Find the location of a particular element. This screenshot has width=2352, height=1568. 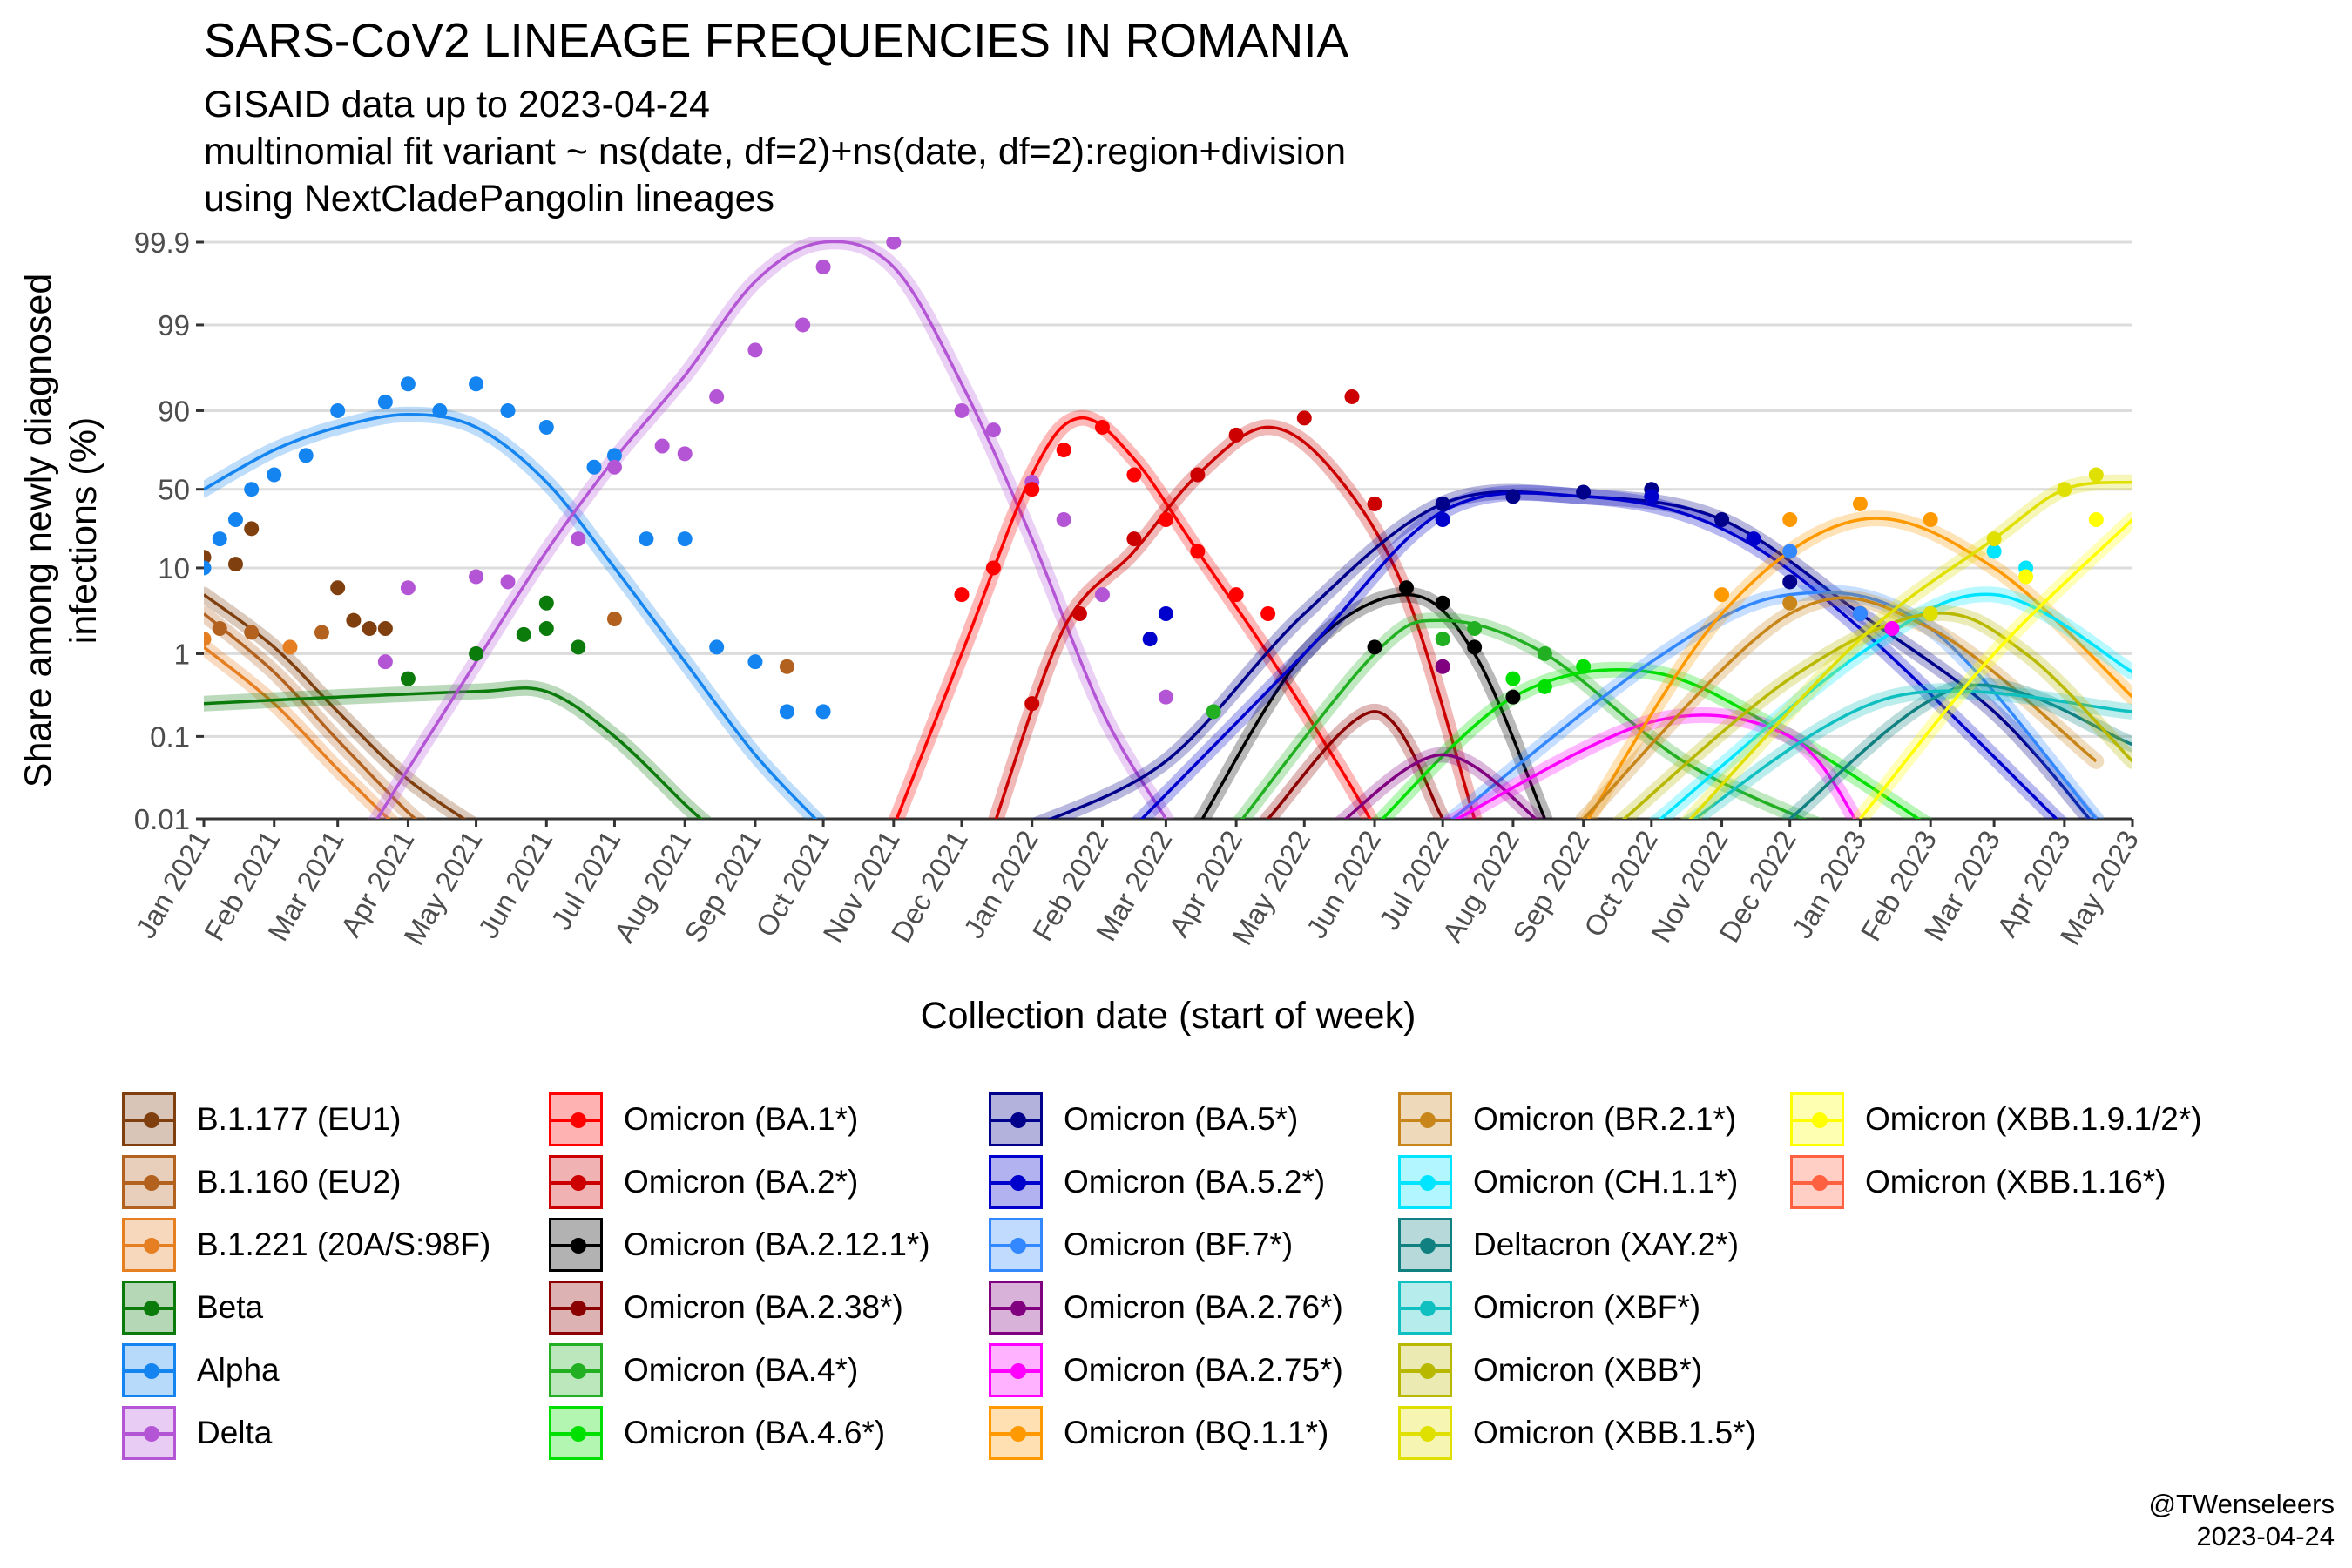

legend-item: Omicron (BA.2.75*) is located at coordinates (1166, 1370).